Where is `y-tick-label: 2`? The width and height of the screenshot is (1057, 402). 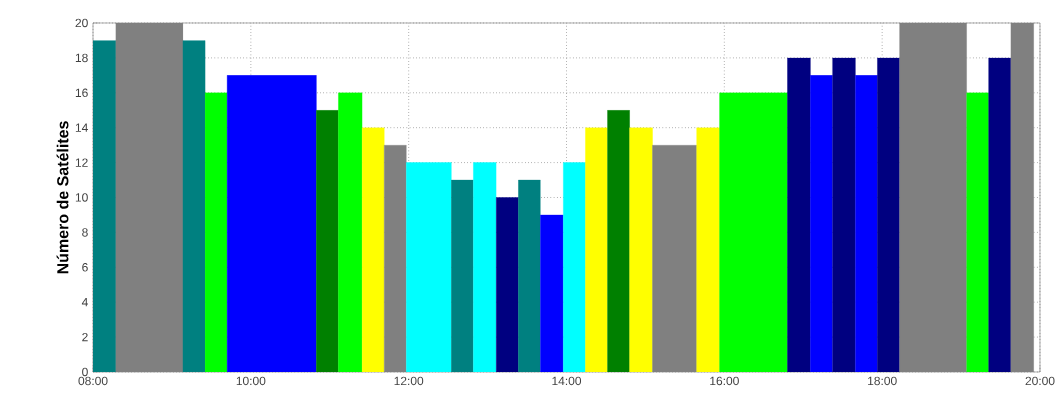 y-tick-label: 2 is located at coordinates (85, 337).